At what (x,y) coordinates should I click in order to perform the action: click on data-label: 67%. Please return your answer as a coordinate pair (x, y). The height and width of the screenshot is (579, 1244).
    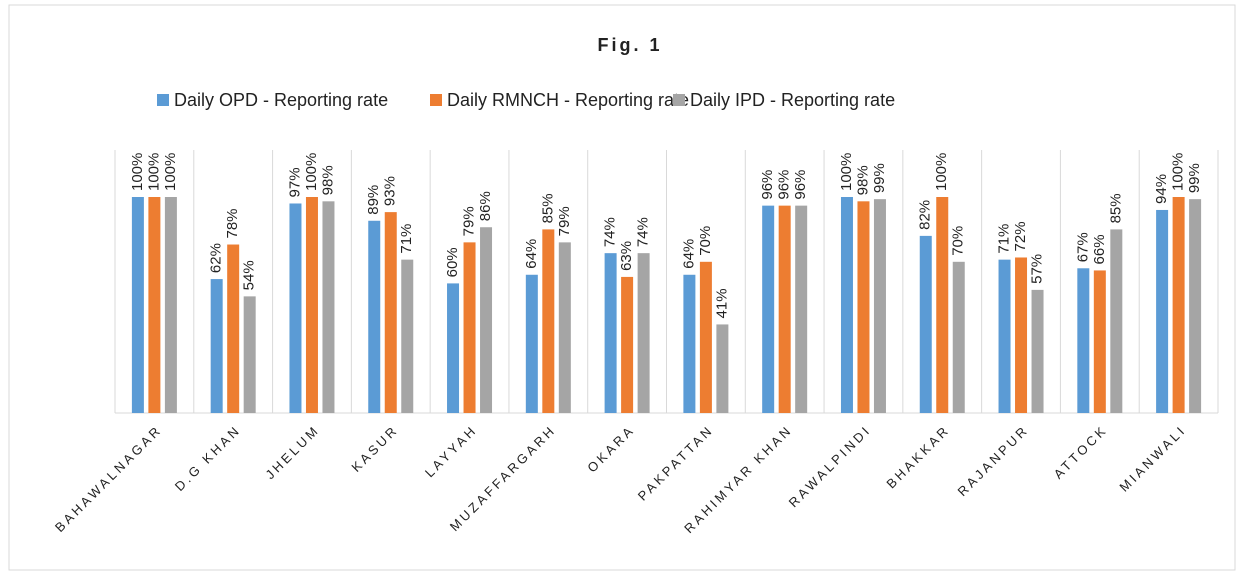
    Looking at the image, I should click on (1082, 247).